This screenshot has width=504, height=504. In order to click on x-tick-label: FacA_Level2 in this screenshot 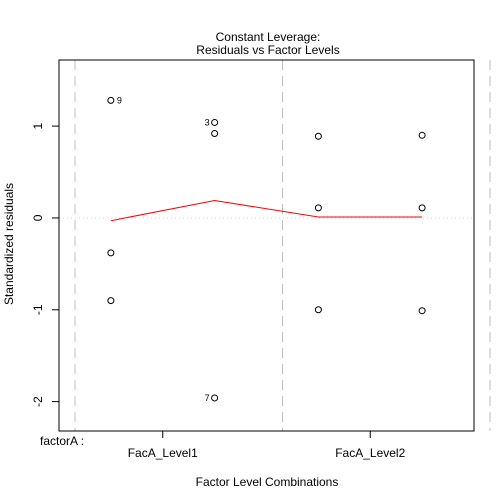, I will do `click(370, 453)`.